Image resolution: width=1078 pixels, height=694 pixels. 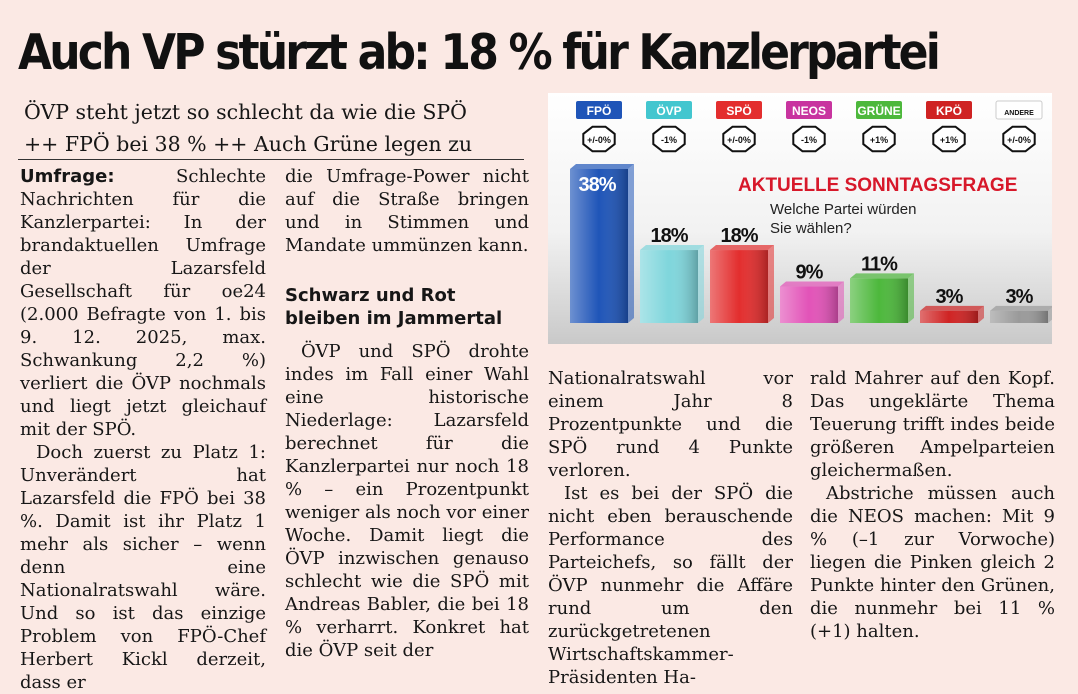 I want to click on value-label: 38%, so click(x=597, y=185).